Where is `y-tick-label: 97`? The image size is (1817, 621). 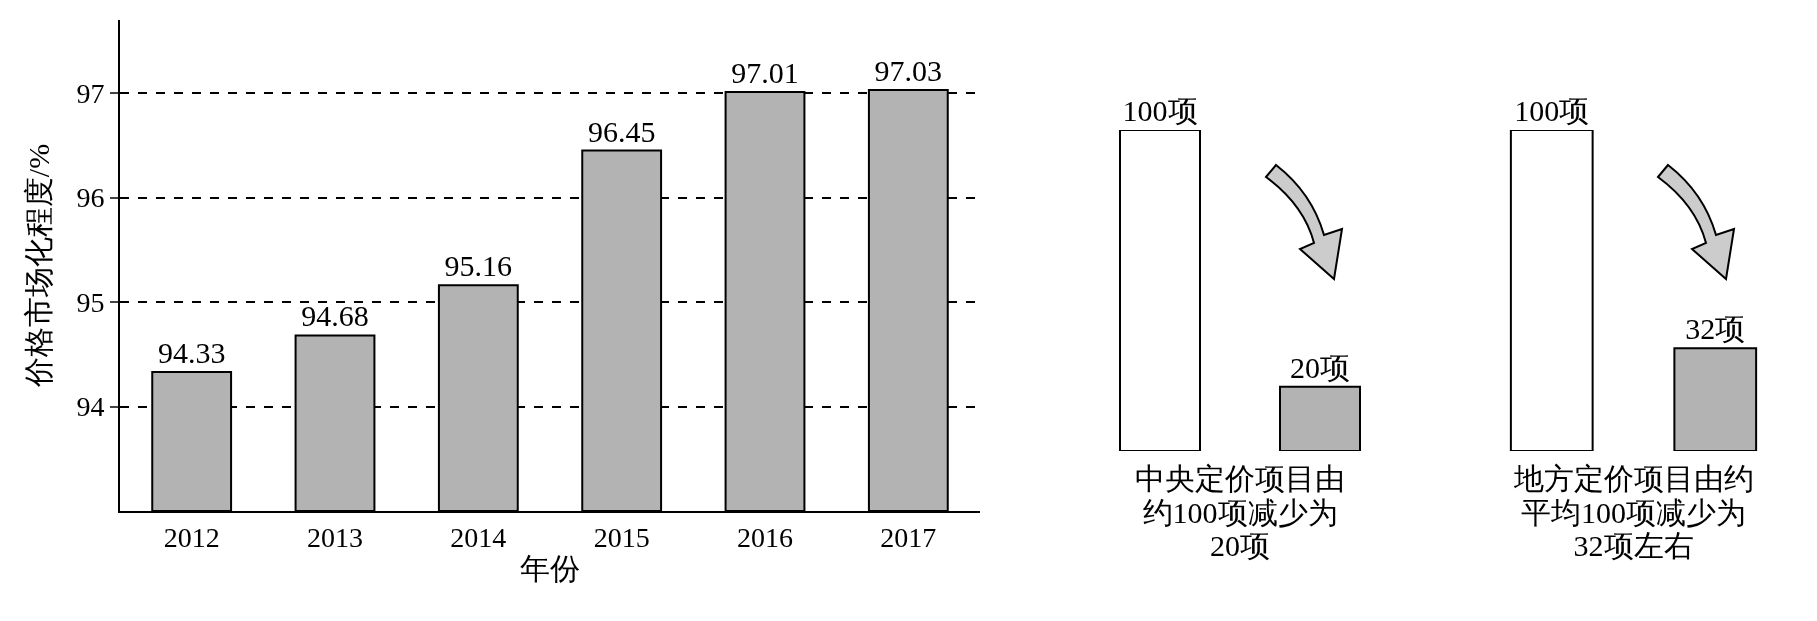
y-tick-label: 97 is located at coordinates (90, 93).